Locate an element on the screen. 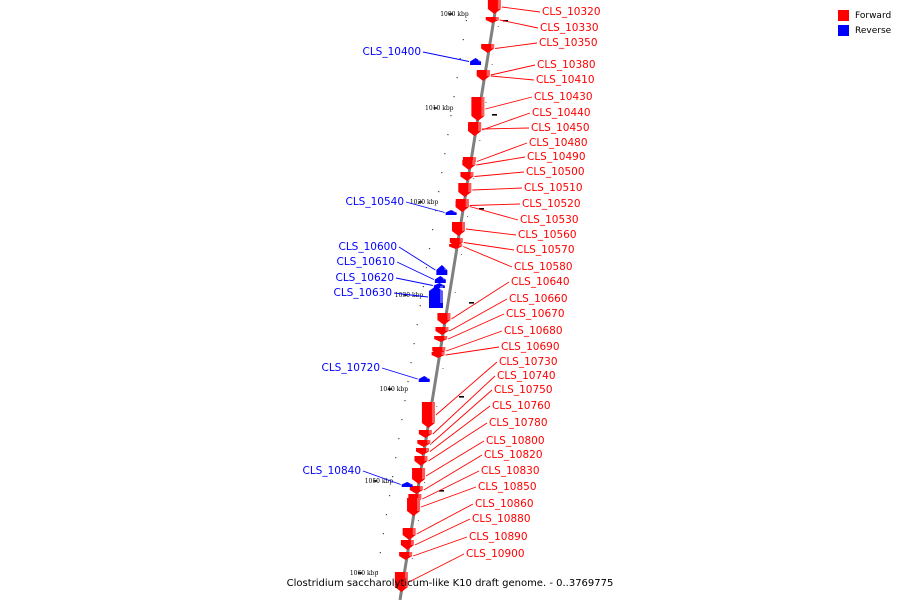 This screenshot has width=900, height=604. gene-label: CLS_10610 is located at coordinates (366, 262).